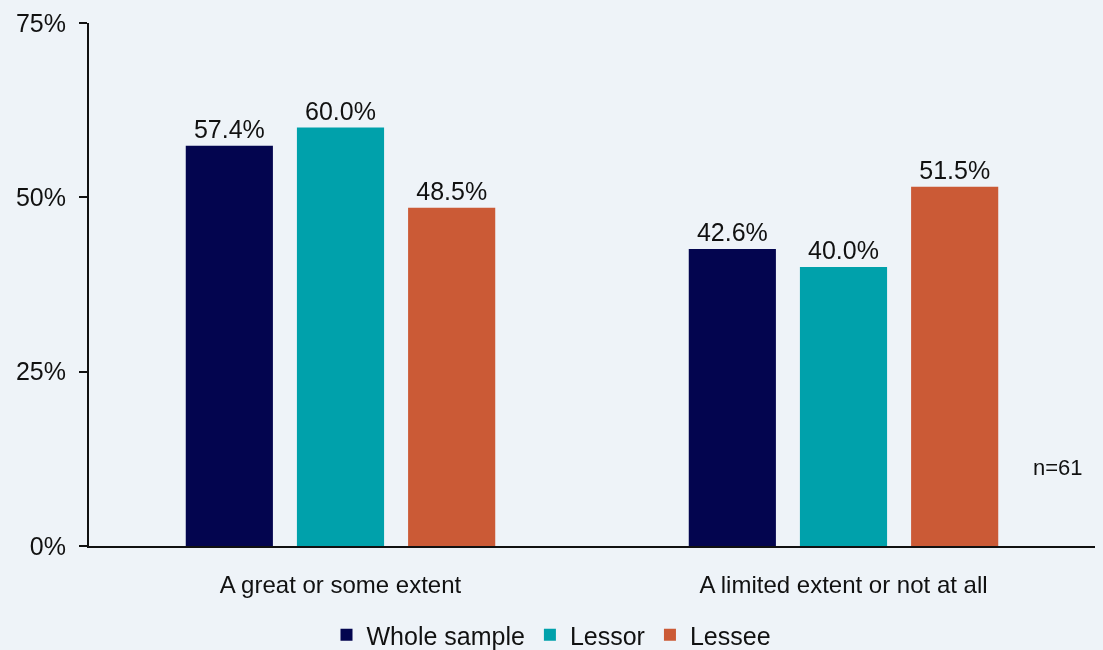  What do you see at coordinates (40, 22) in the screenshot?
I see `y-tick-label: 75%` at bounding box center [40, 22].